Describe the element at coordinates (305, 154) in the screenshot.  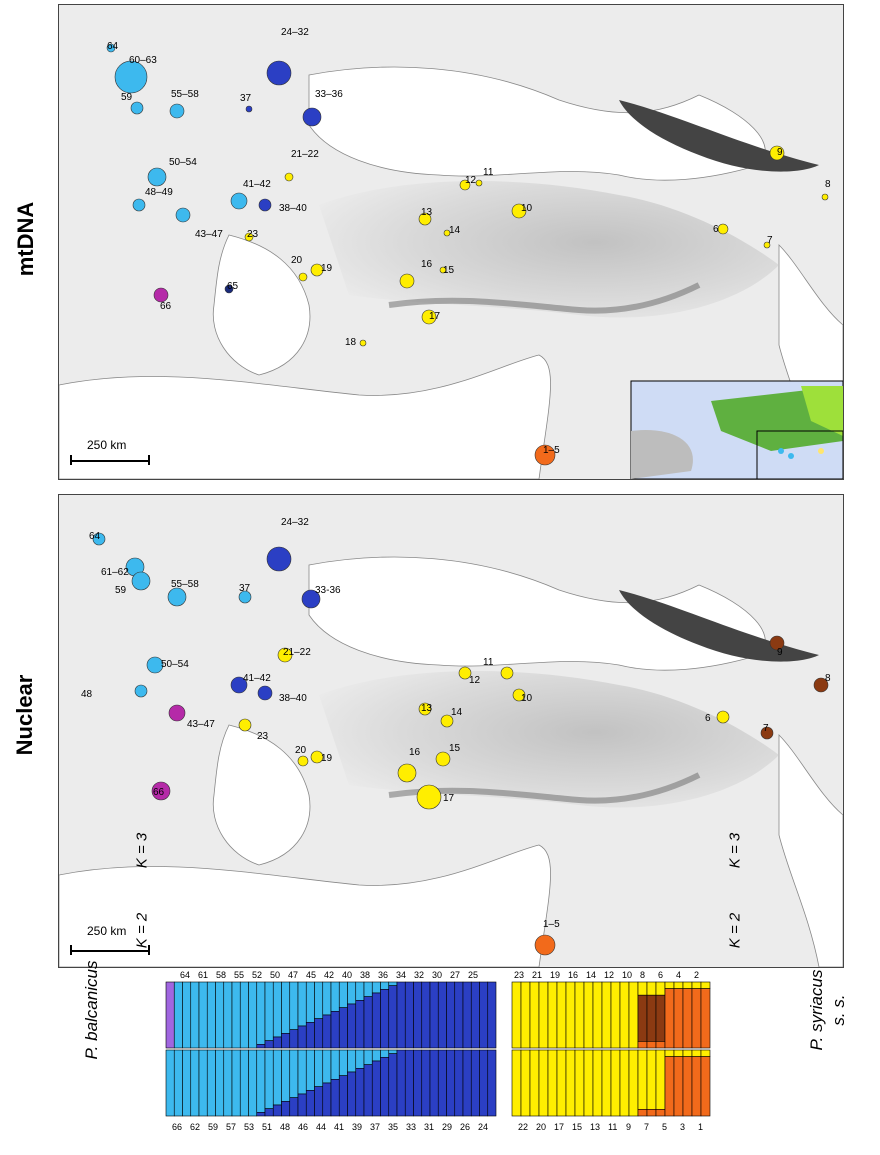
I see `site-label: 21–22` at that location.